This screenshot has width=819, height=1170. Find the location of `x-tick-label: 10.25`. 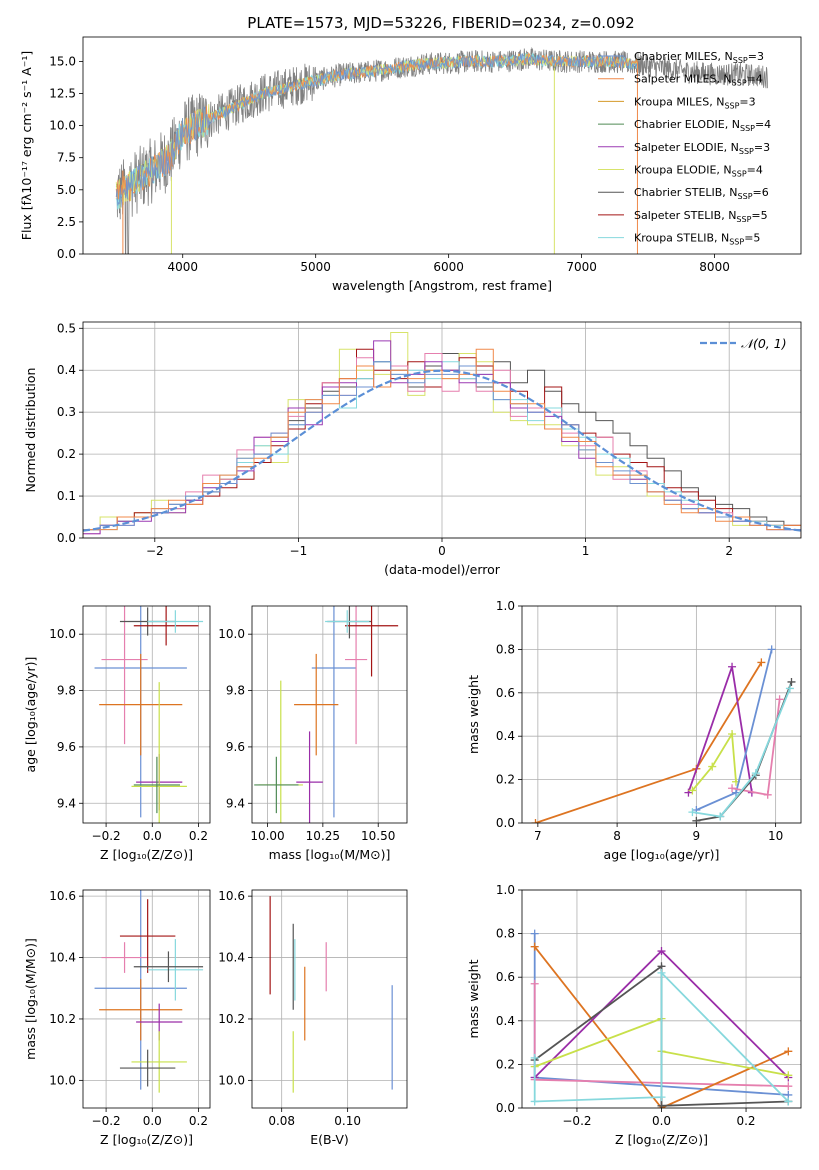

x-tick-label: 10.25 is located at coordinates (323, 836).